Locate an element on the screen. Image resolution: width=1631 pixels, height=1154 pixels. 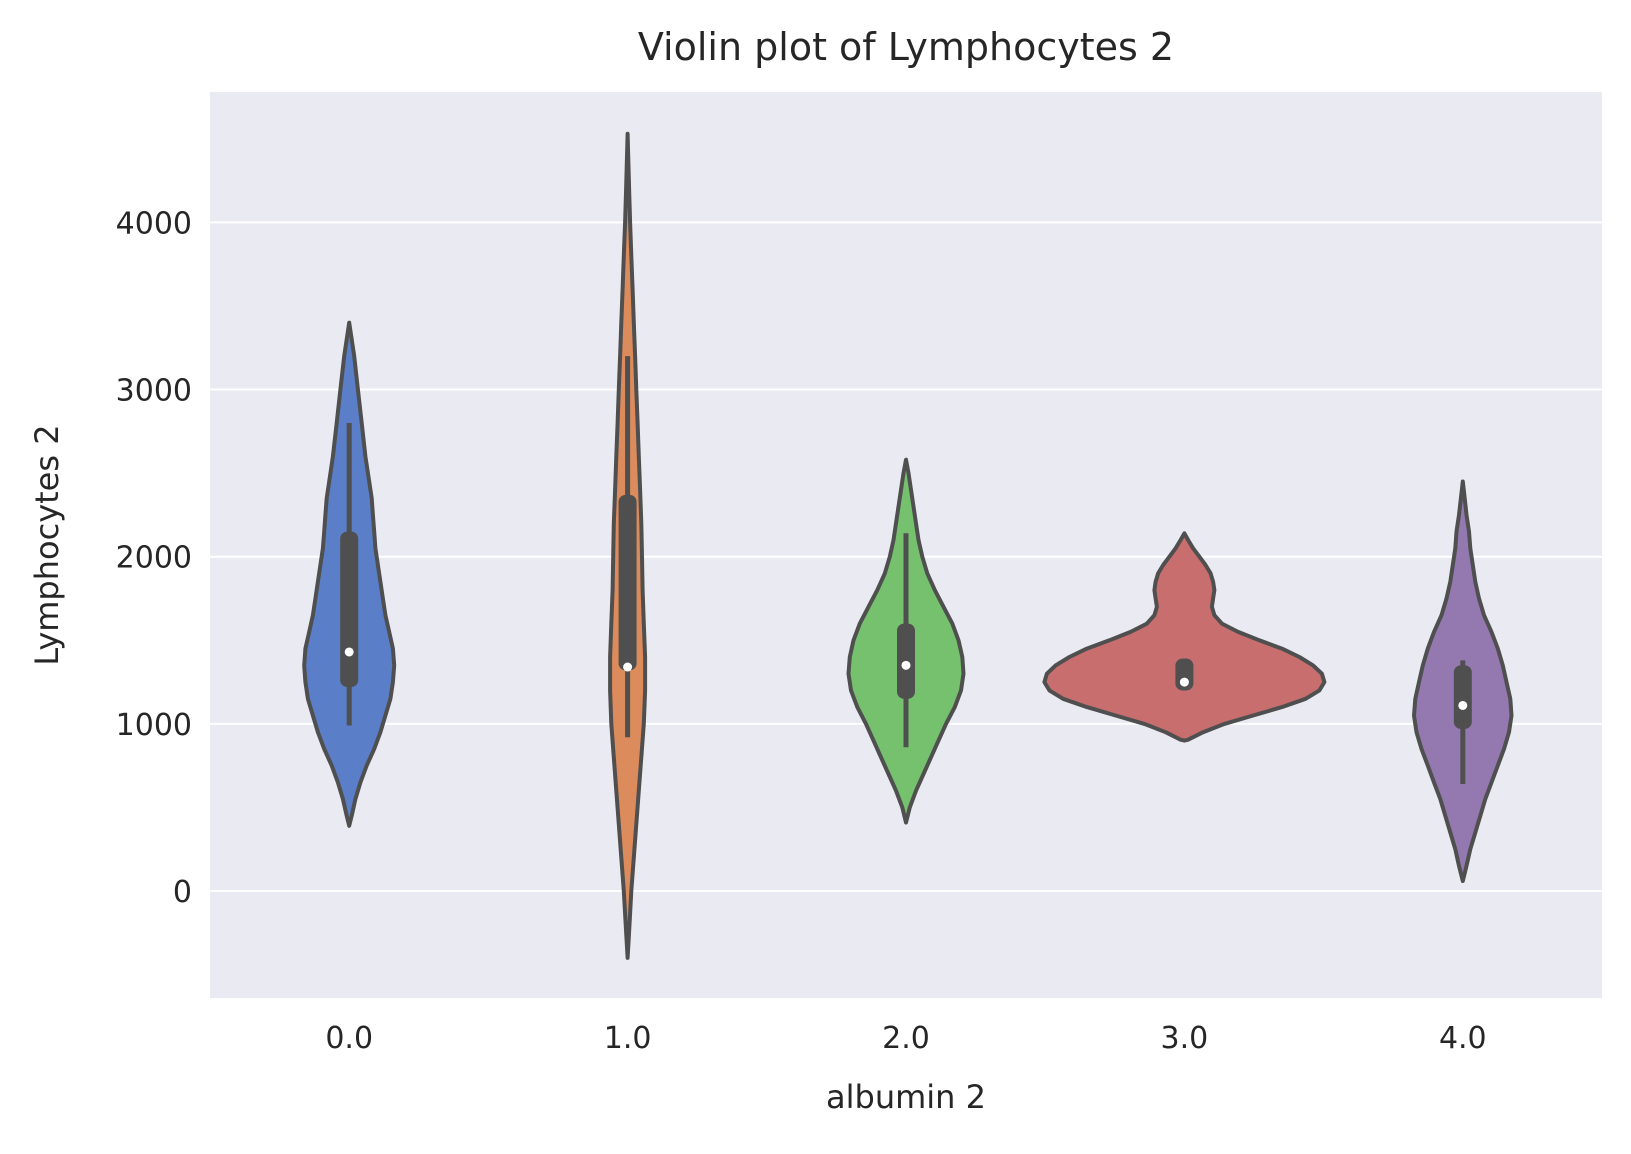
violin-3.0 is located at coordinates (1184, 637).